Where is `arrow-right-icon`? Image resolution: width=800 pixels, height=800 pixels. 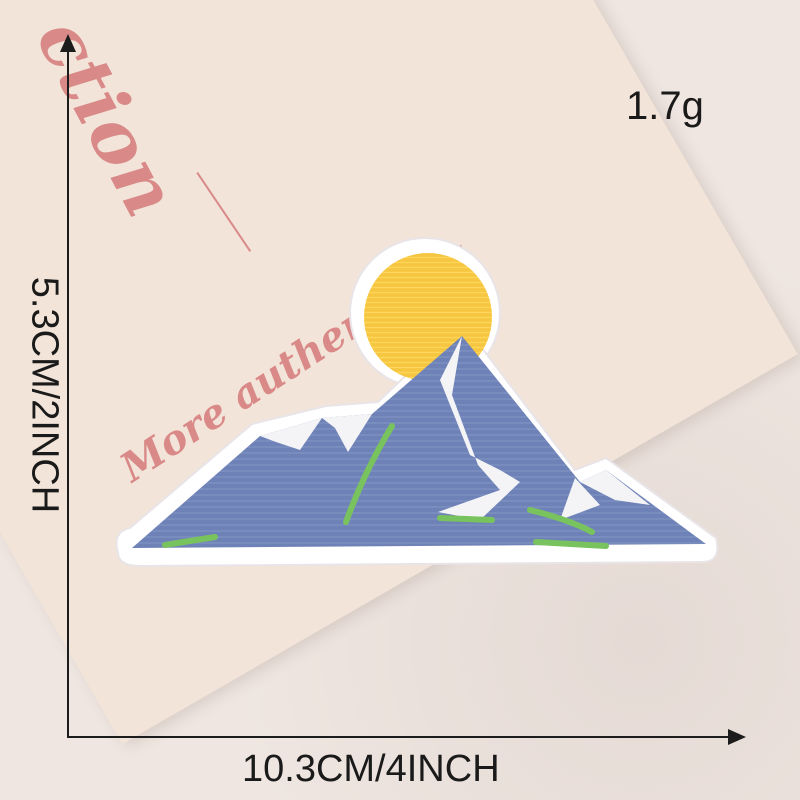 arrow-right-icon is located at coordinates (737, 737).